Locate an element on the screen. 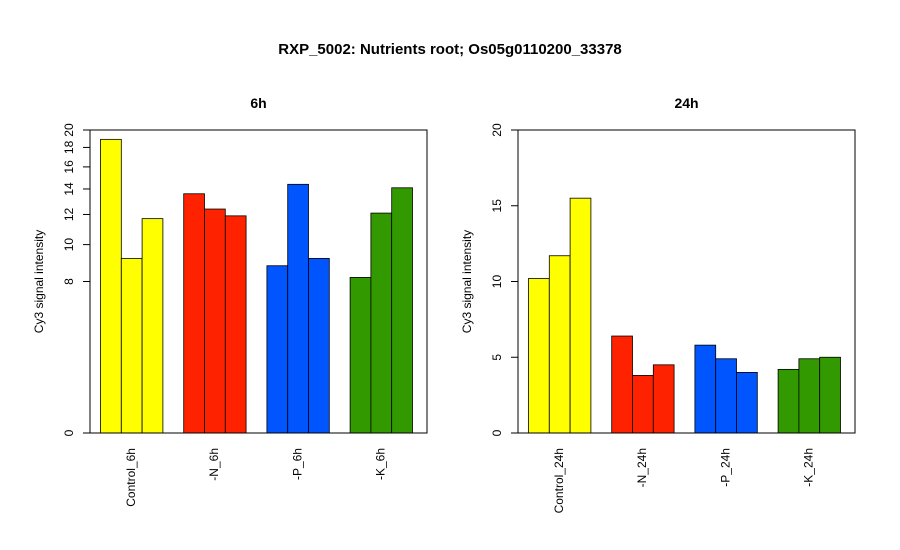 This screenshot has height=550, width=900. y-tick-label: 12 is located at coordinates (69, 214).